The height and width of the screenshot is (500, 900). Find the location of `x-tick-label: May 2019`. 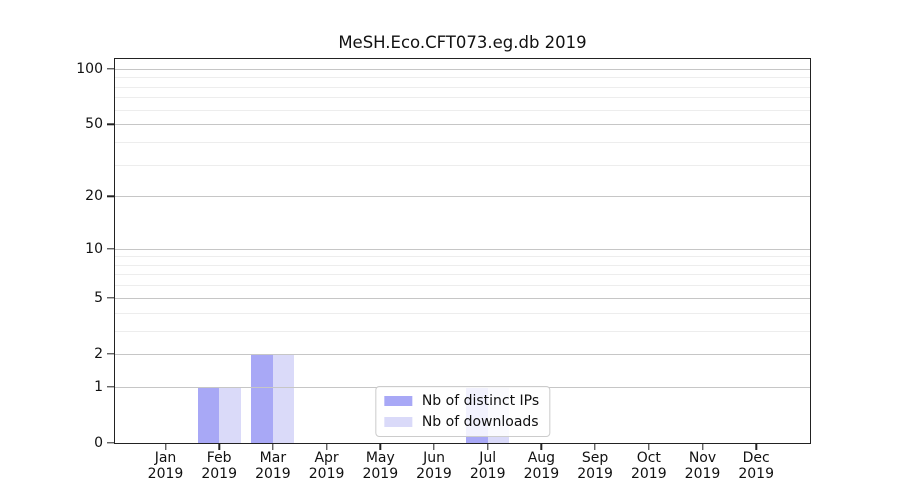

x-tick-label: May 2019 is located at coordinates (380, 466).